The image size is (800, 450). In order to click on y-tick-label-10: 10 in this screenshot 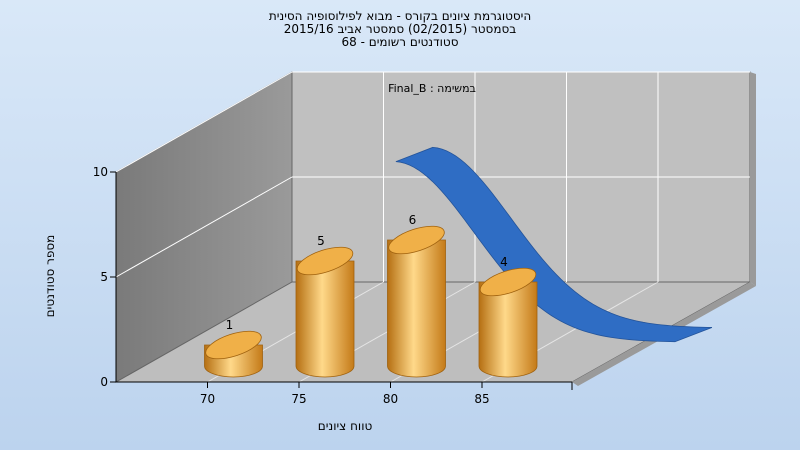, I will do `click(100, 172)`.